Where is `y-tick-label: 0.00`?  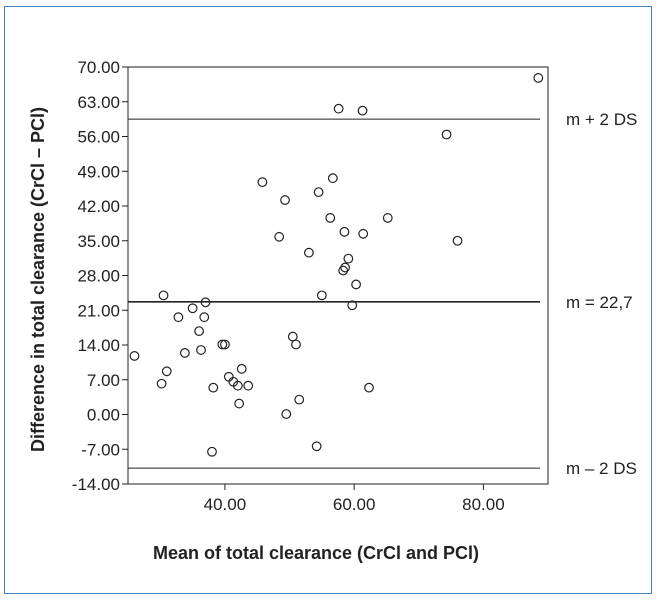
y-tick-label: 0.00 is located at coordinates (103, 415).